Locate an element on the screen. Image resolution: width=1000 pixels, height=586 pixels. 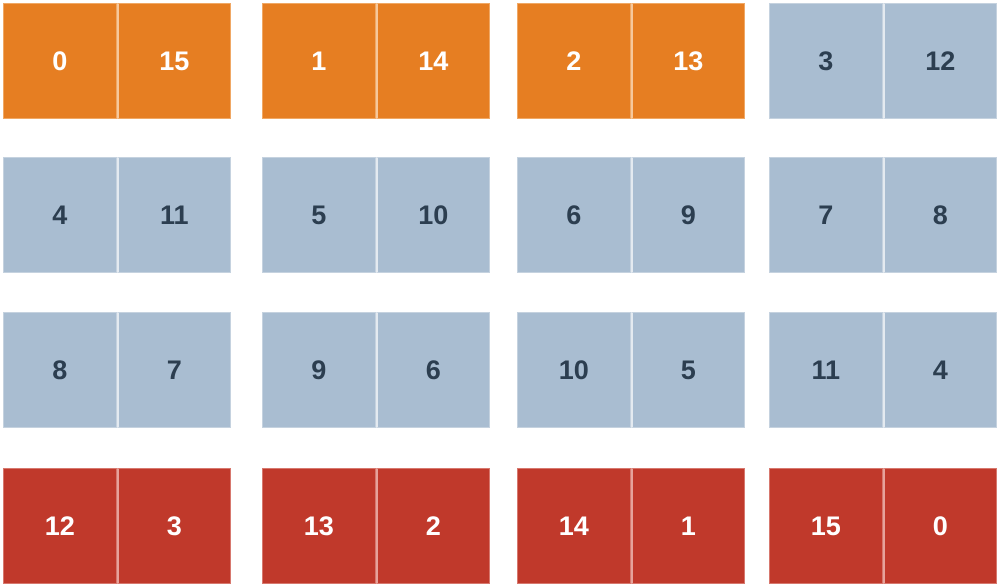
pair-right-value: 8 is located at coordinates (939, 215).